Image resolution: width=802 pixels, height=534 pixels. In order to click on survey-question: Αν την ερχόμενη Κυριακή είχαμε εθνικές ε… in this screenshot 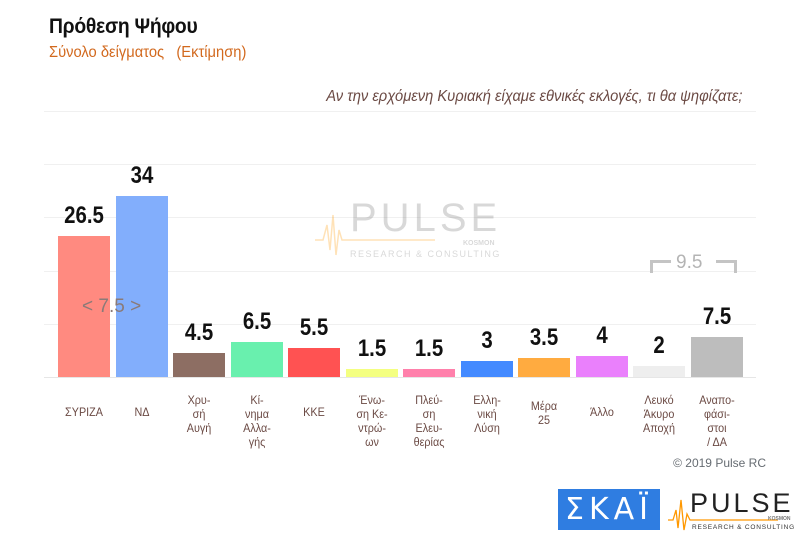, I will do `click(533, 96)`.